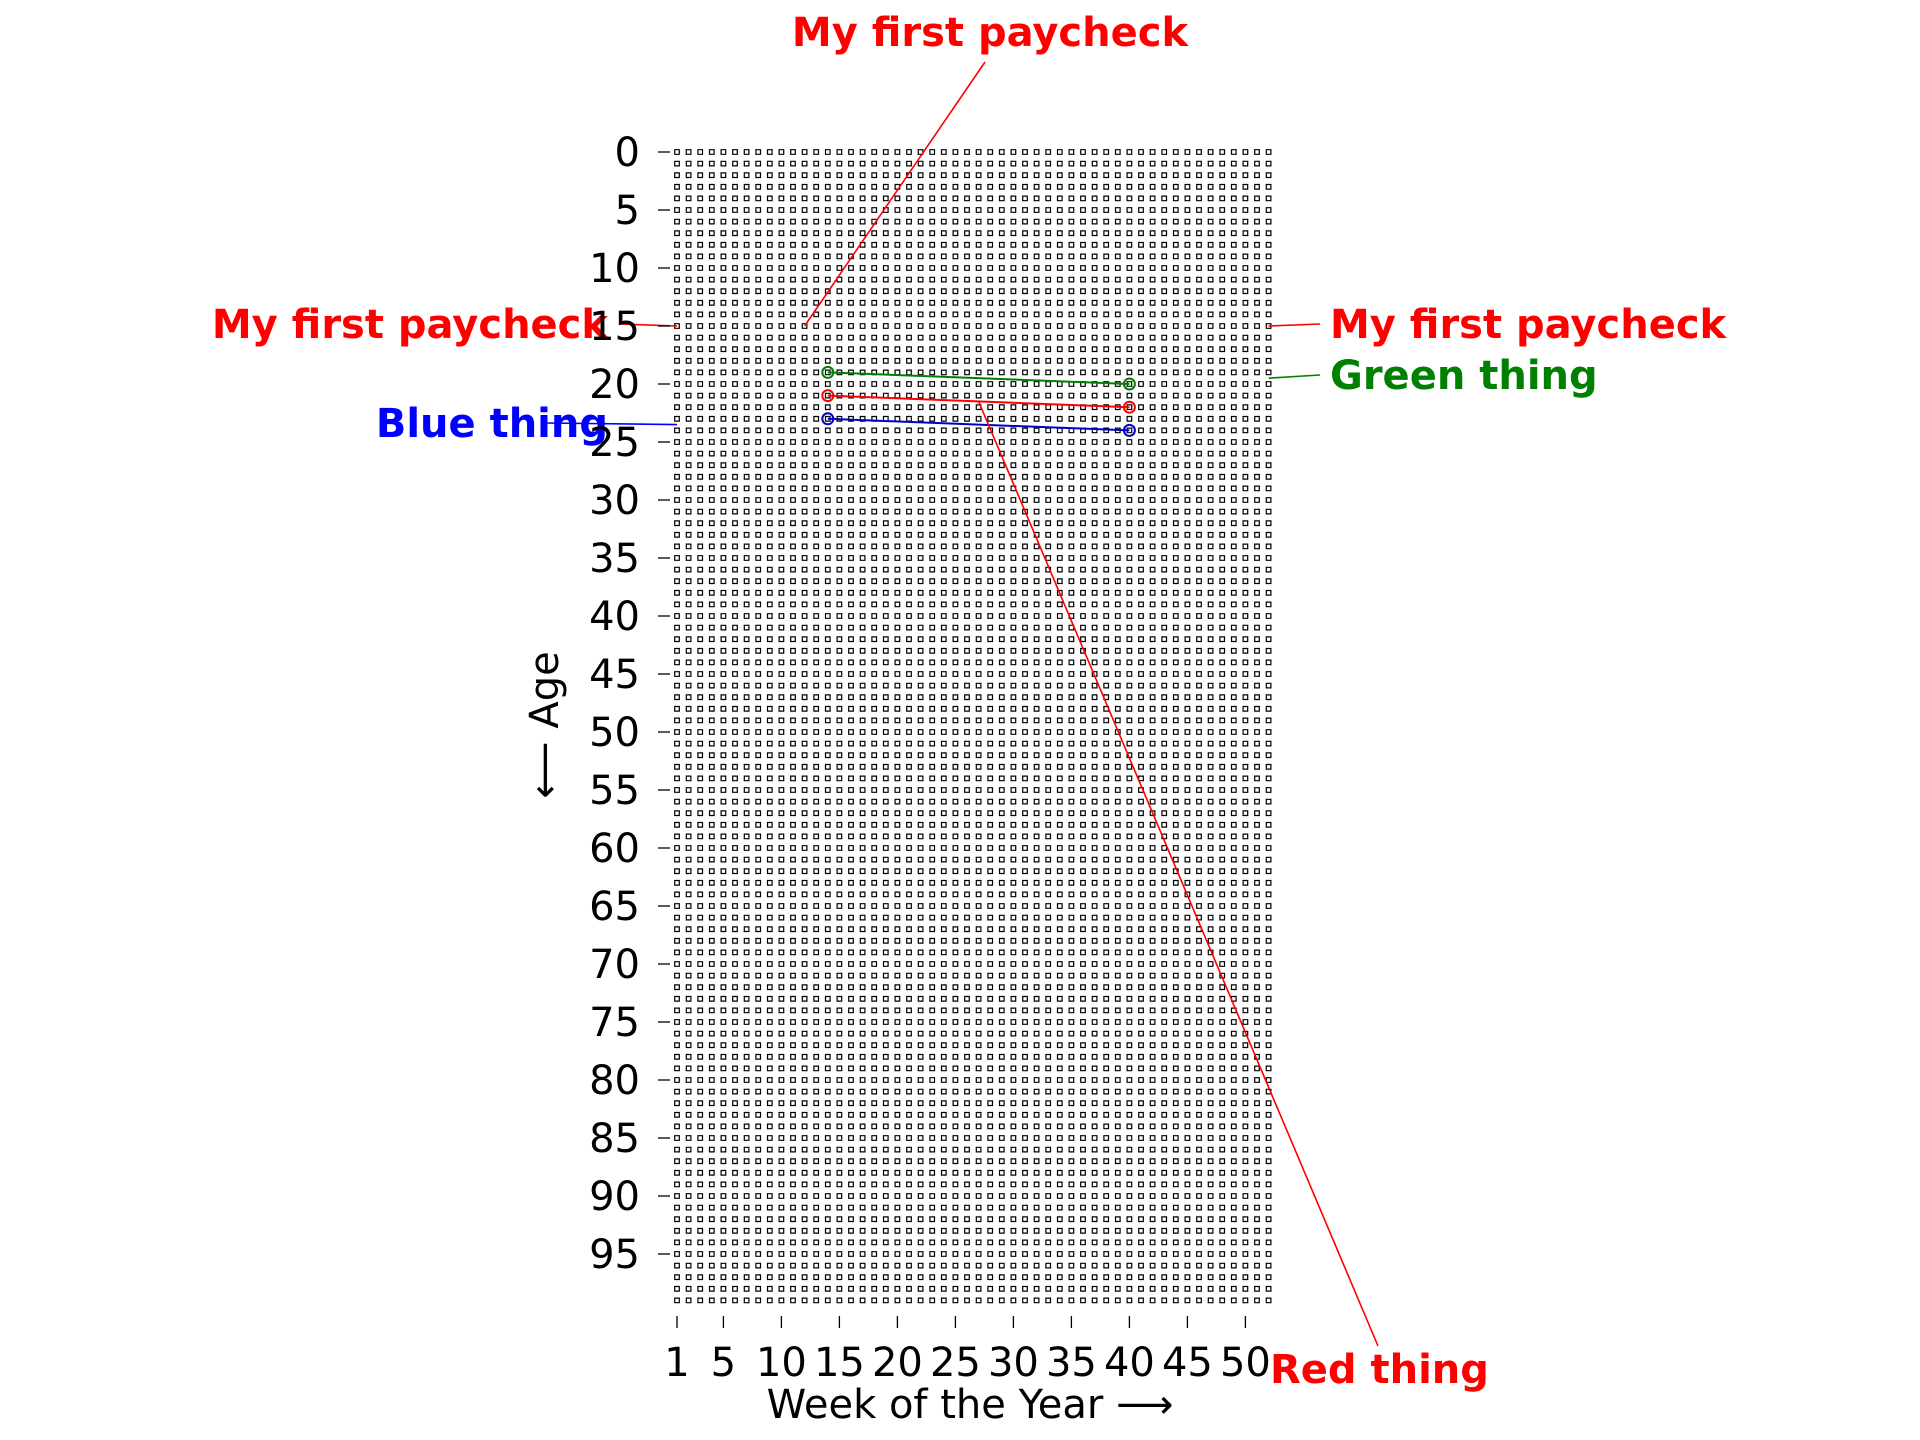  I want to click on x-tick-label: 15, so click(839, 1363).